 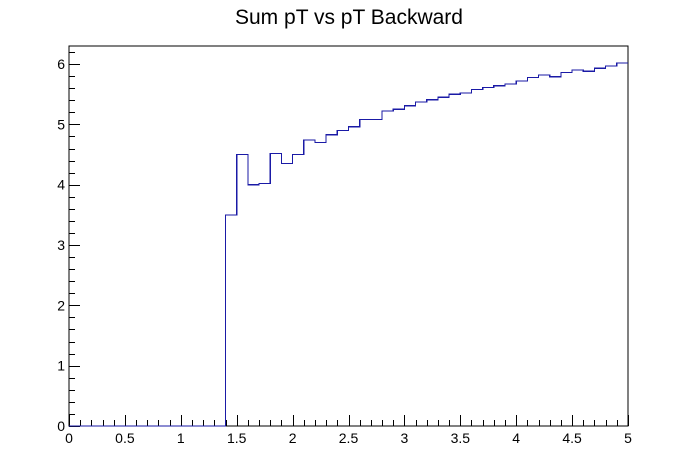 What do you see at coordinates (61, 426) in the screenshot?
I see `y-tick-label: 0` at bounding box center [61, 426].